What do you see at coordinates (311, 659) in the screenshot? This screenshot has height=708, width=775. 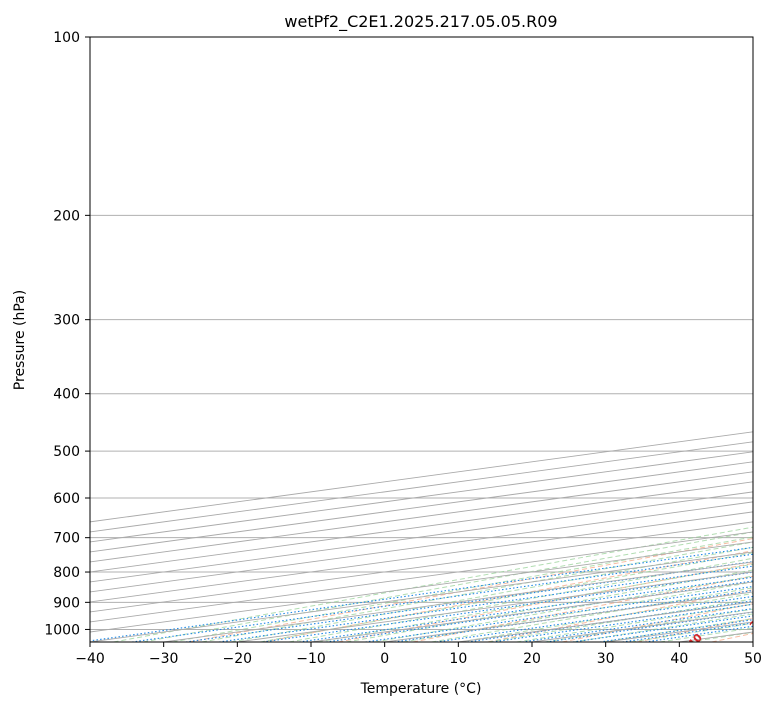 I see `x-tick-label: −10` at bounding box center [311, 659].